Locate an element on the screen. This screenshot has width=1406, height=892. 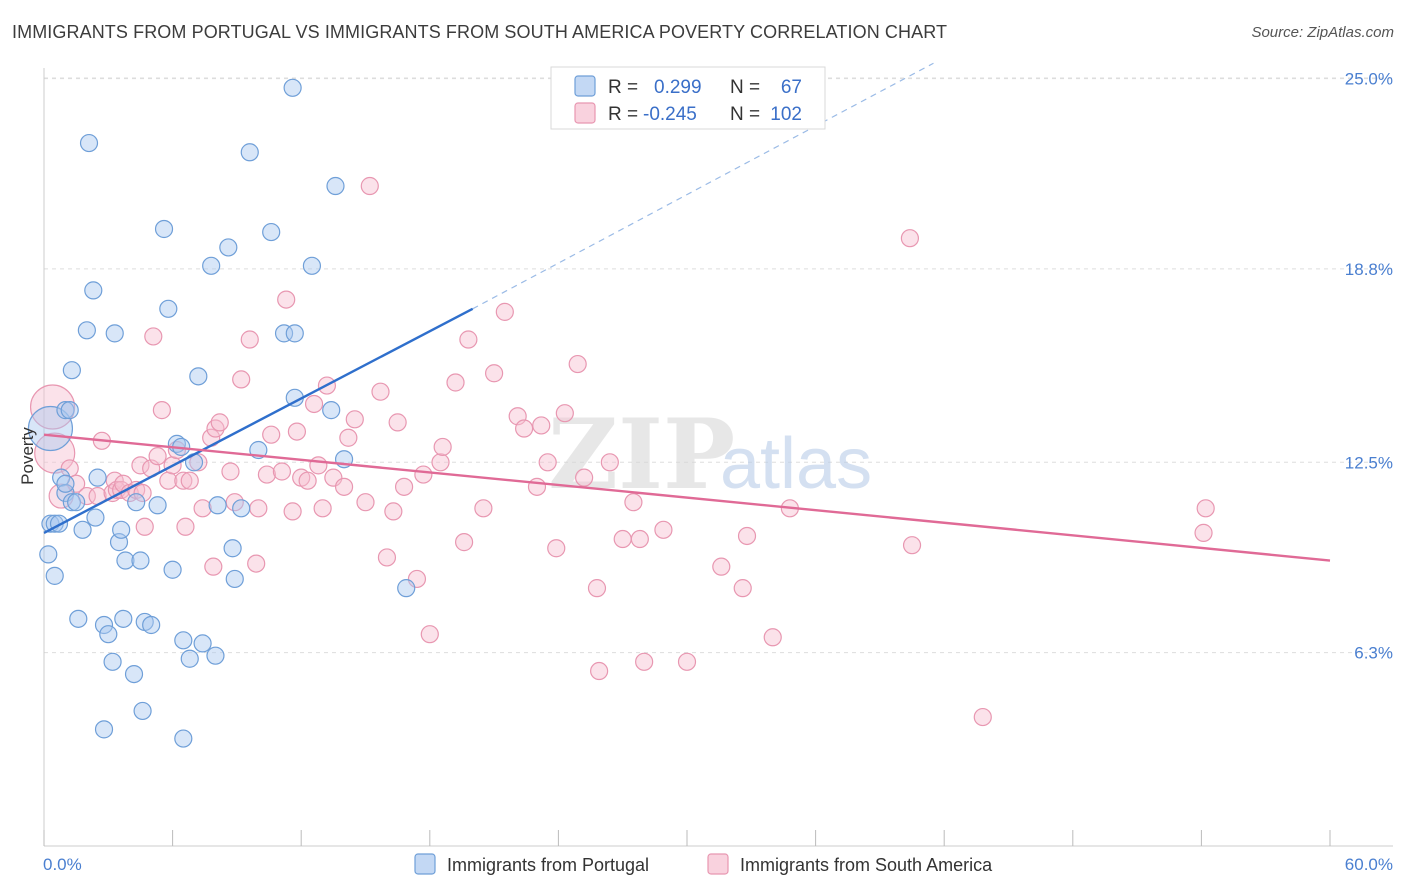
legend-n-label-portugal: N = is located at coordinates (745, 87).